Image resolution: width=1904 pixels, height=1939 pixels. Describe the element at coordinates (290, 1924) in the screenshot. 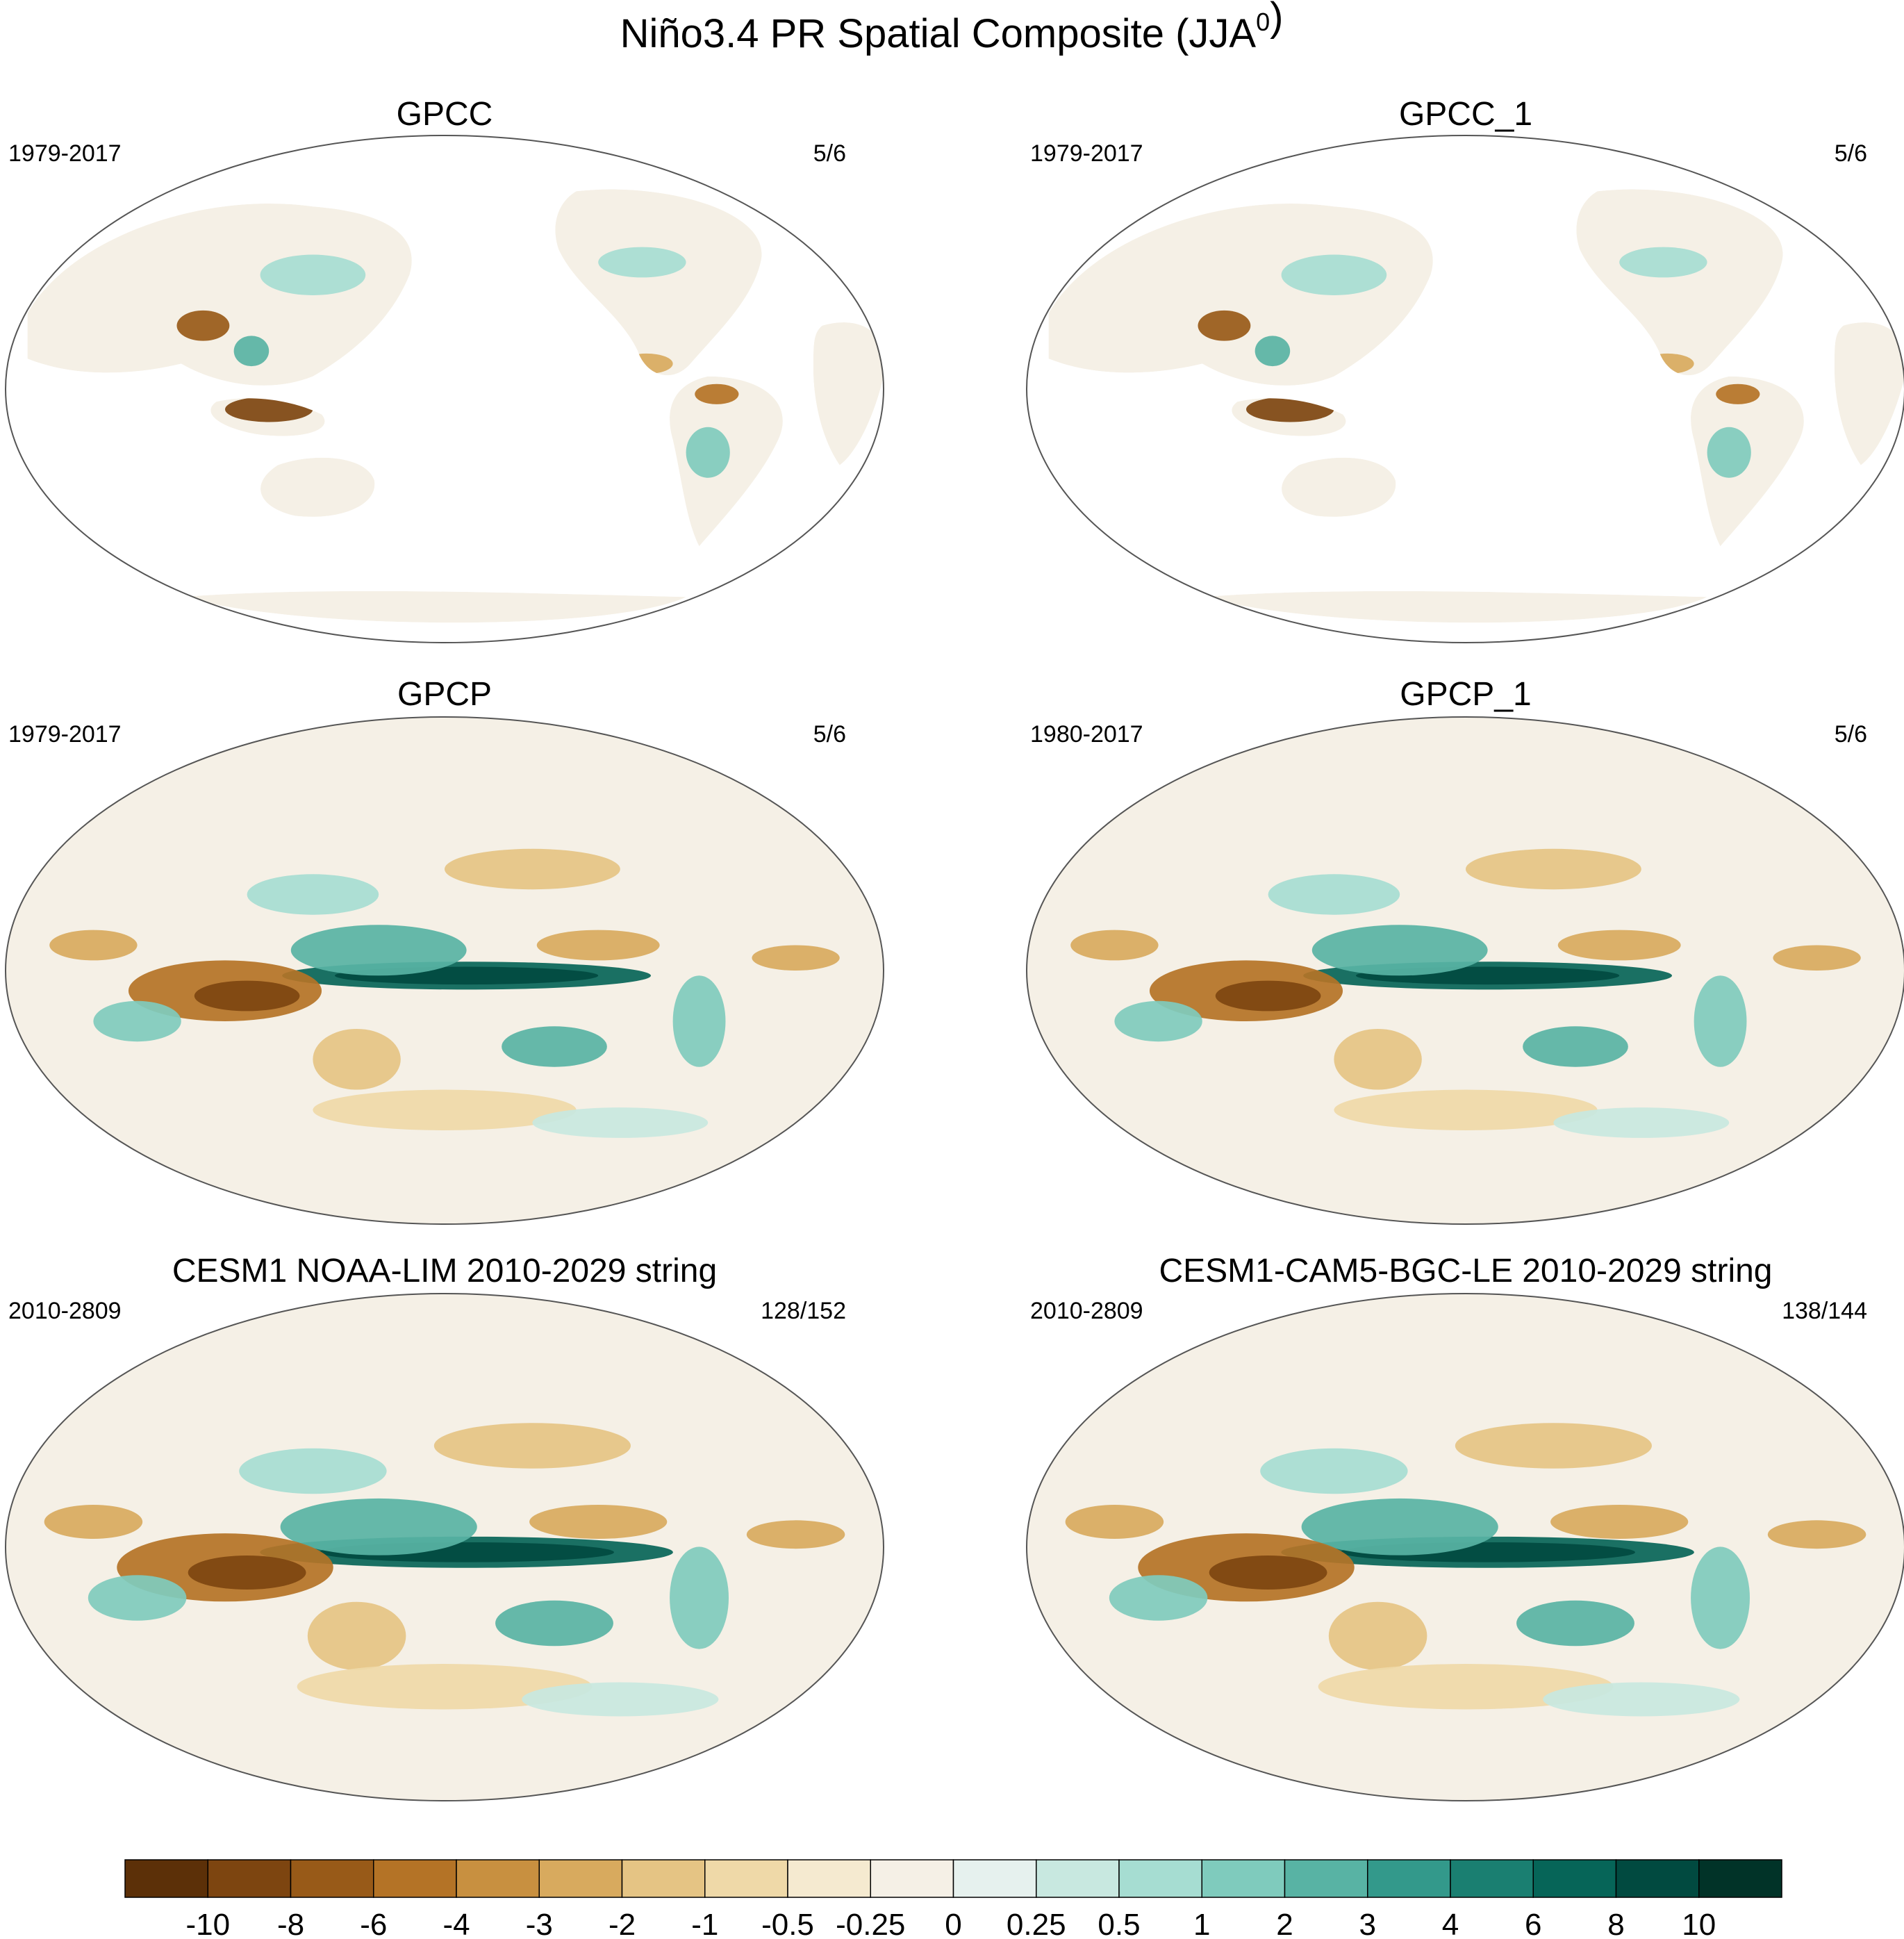

I see `colorbar-tick-label: -8` at that location.